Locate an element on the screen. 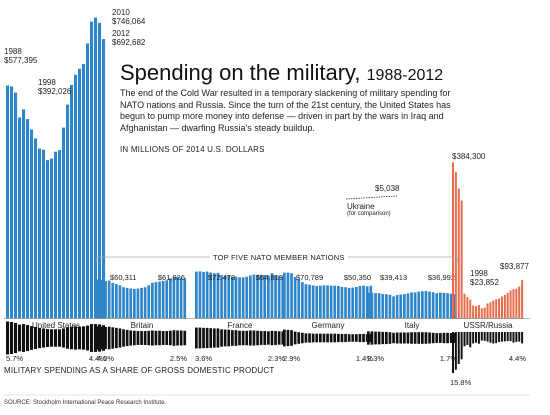 The width and height of the screenshot is (550, 415). france-gdp-bar-1997 is located at coordinates (229, 338).